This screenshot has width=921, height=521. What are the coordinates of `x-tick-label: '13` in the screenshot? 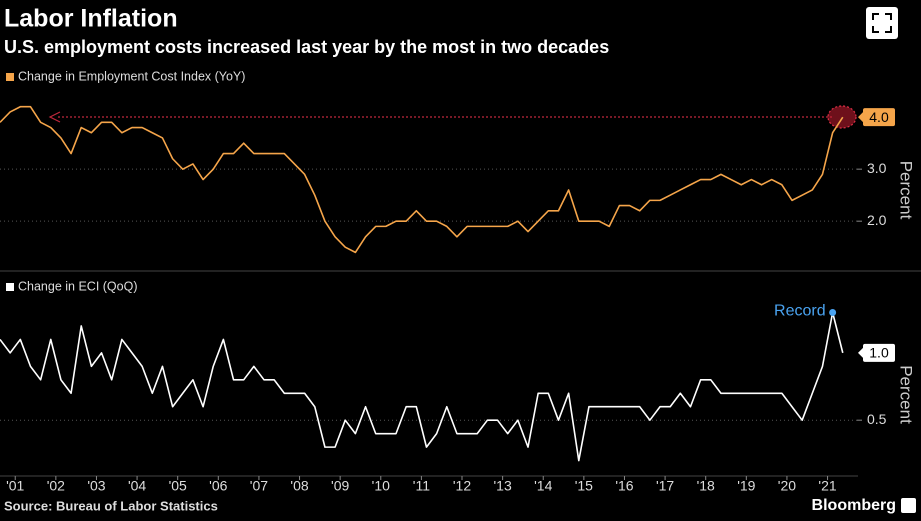 It's located at (502, 486).